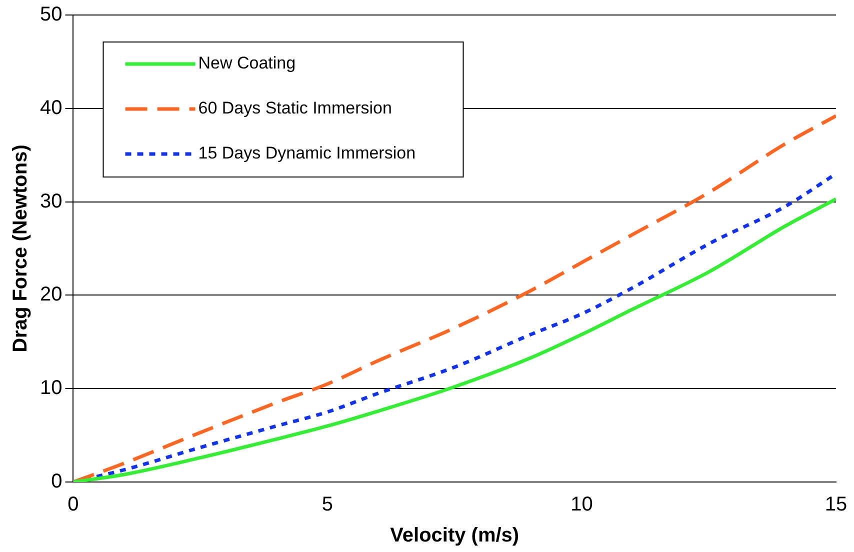 The width and height of the screenshot is (854, 552). What do you see at coordinates (455, 535) in the screenshot?
I see `x-axis-title: Velocity (m/s)` at bounding box center [455, 535].